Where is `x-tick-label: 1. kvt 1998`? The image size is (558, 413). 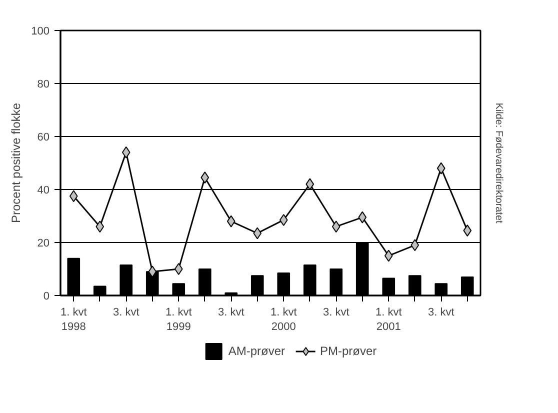 x-tick-label: 1. kvt 1998 is located at coordinates (73, 319).